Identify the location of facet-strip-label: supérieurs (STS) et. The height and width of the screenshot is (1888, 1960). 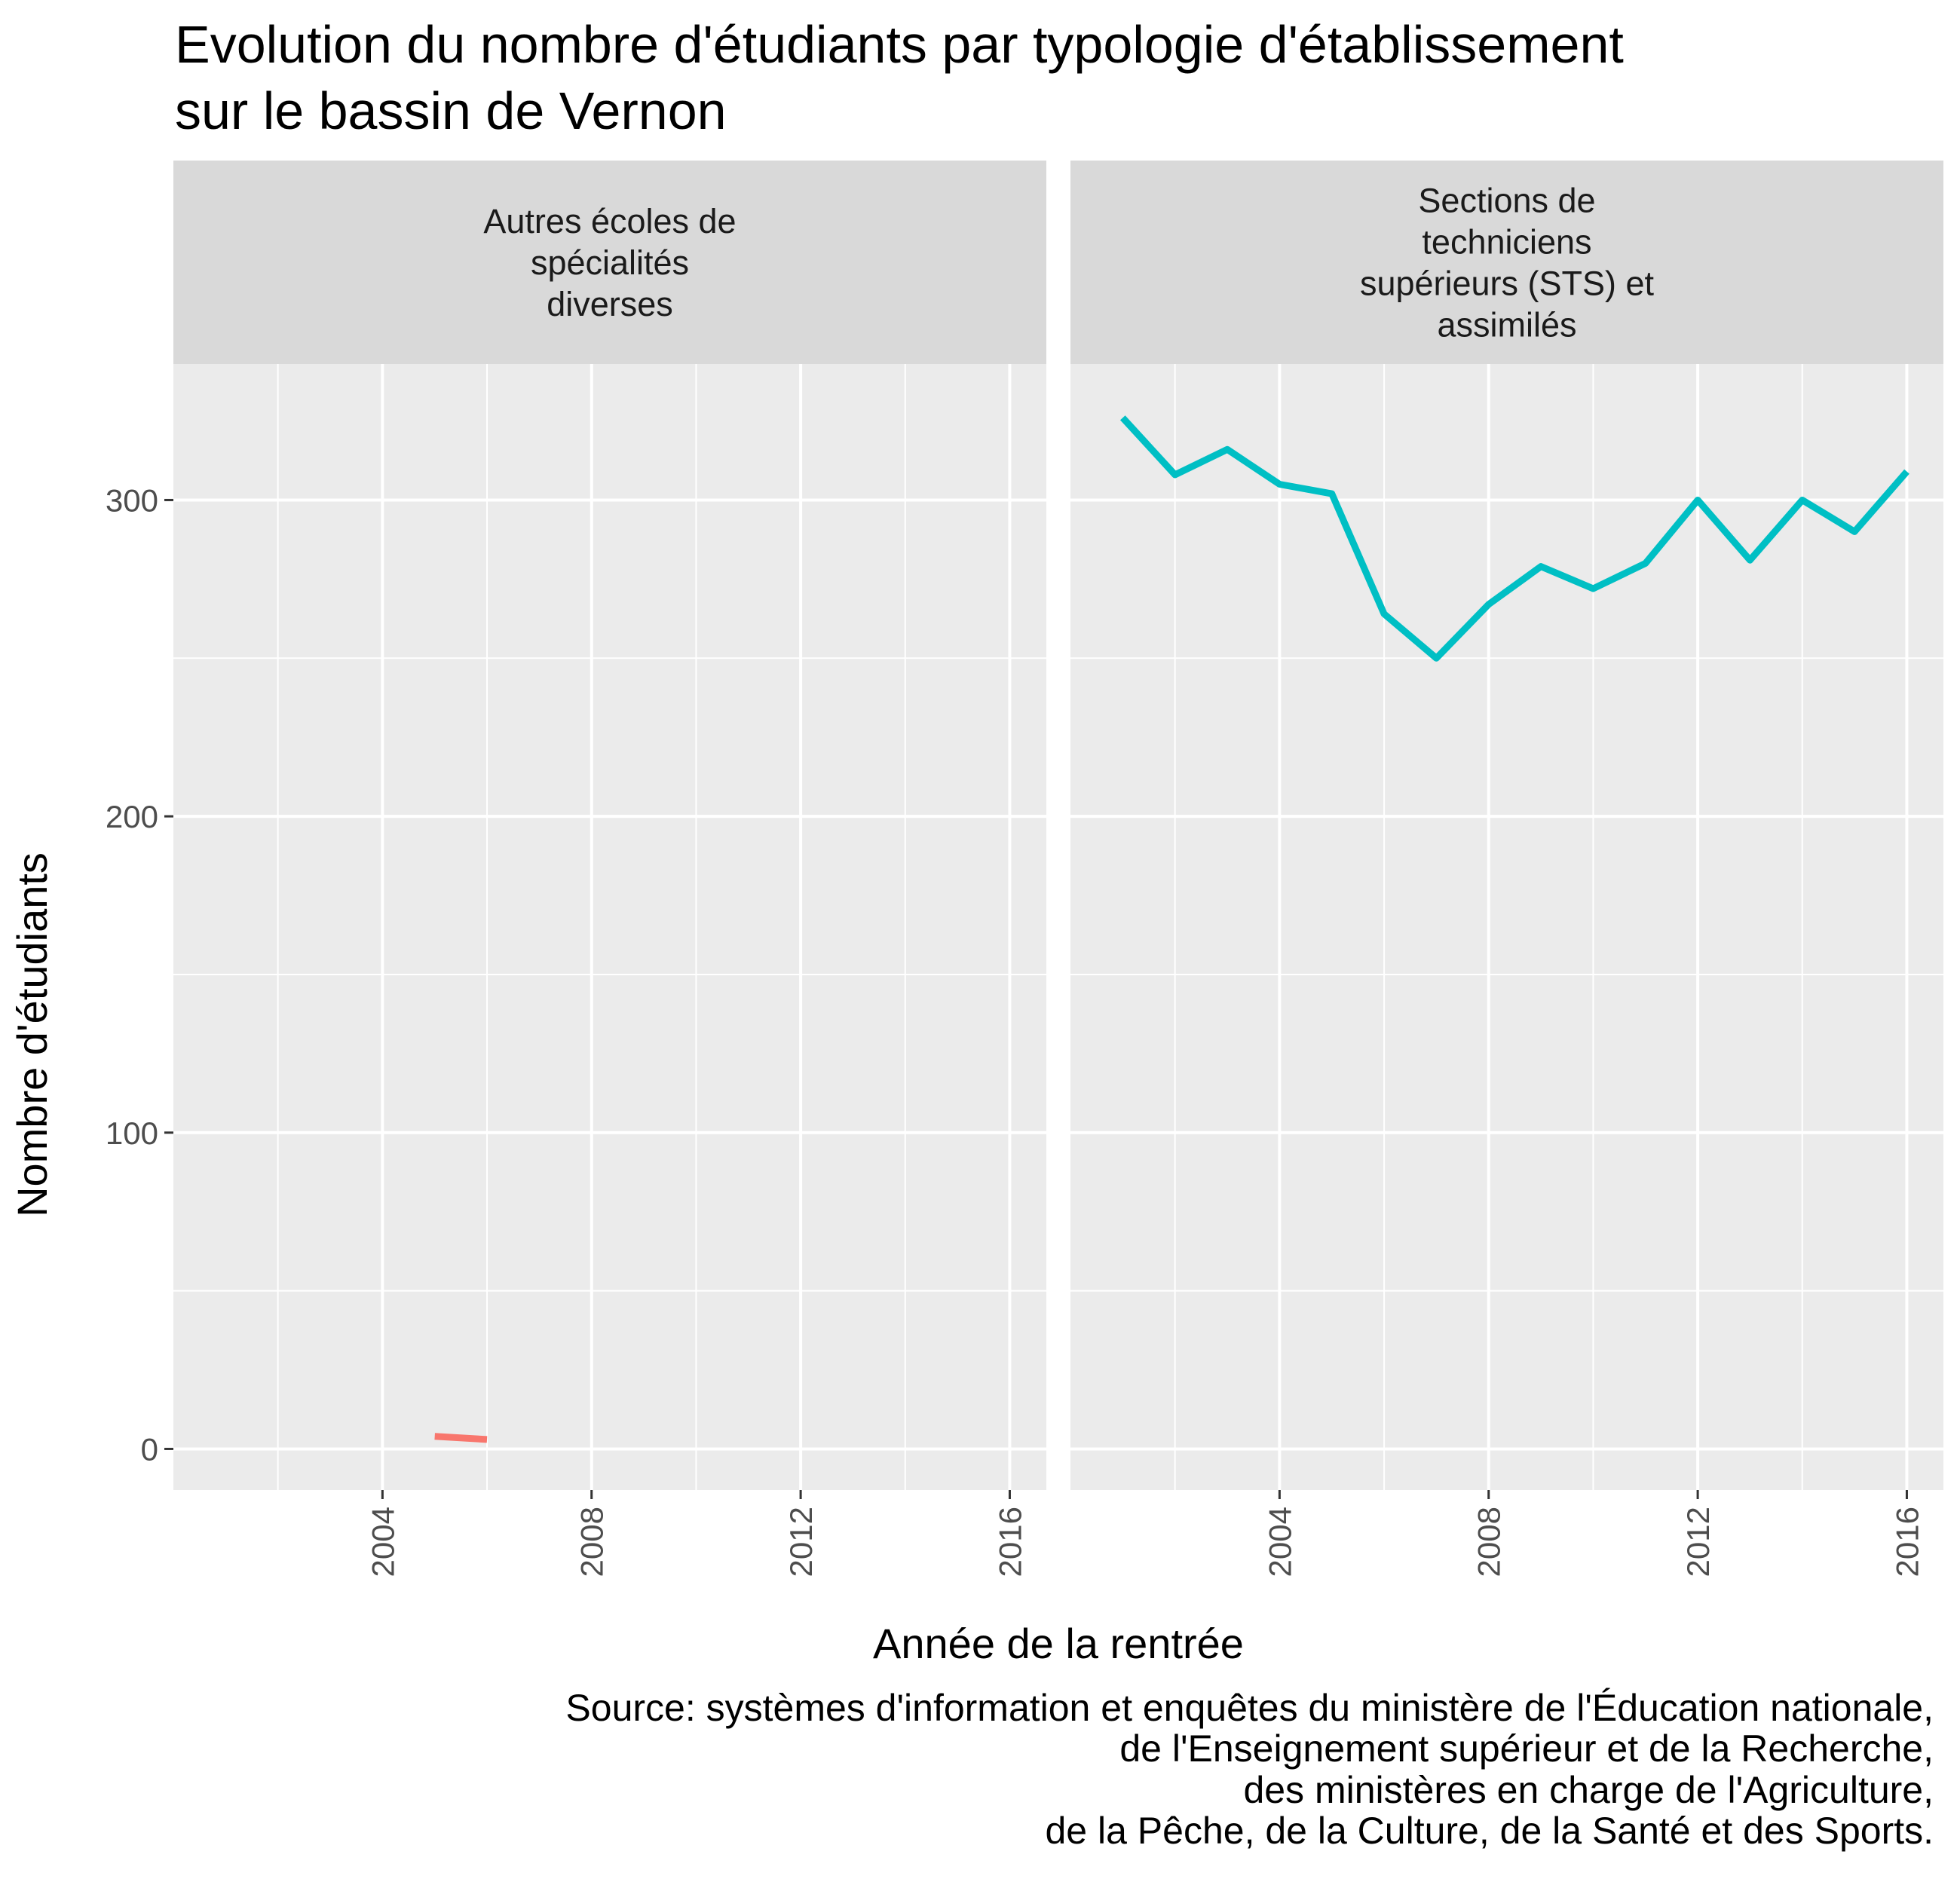
(1507, 284).